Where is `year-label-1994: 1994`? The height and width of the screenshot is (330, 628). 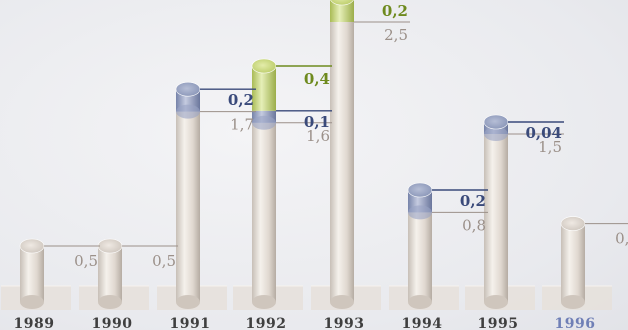
year-label-1994: 1994 is located at coordinates (422, 323).